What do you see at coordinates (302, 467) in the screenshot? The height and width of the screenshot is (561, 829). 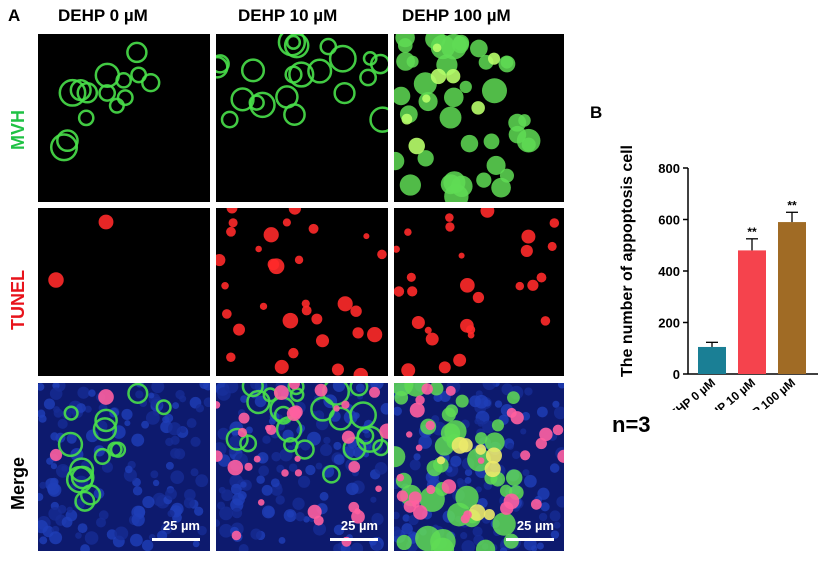 I see `micrograph-merge-dehp-10: 25 µm` at bounding box center [302, 467].